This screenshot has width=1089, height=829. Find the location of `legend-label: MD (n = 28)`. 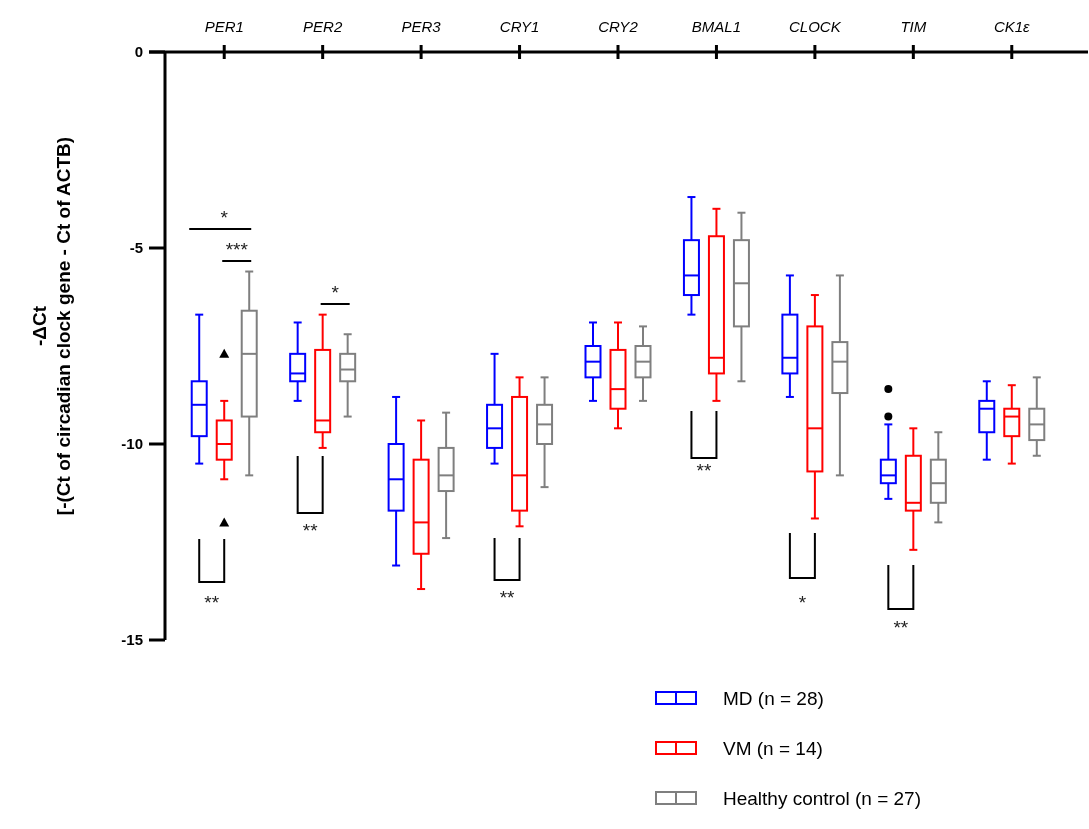

legend-label: MD (n = 28) is located at coordinates (773, 698).